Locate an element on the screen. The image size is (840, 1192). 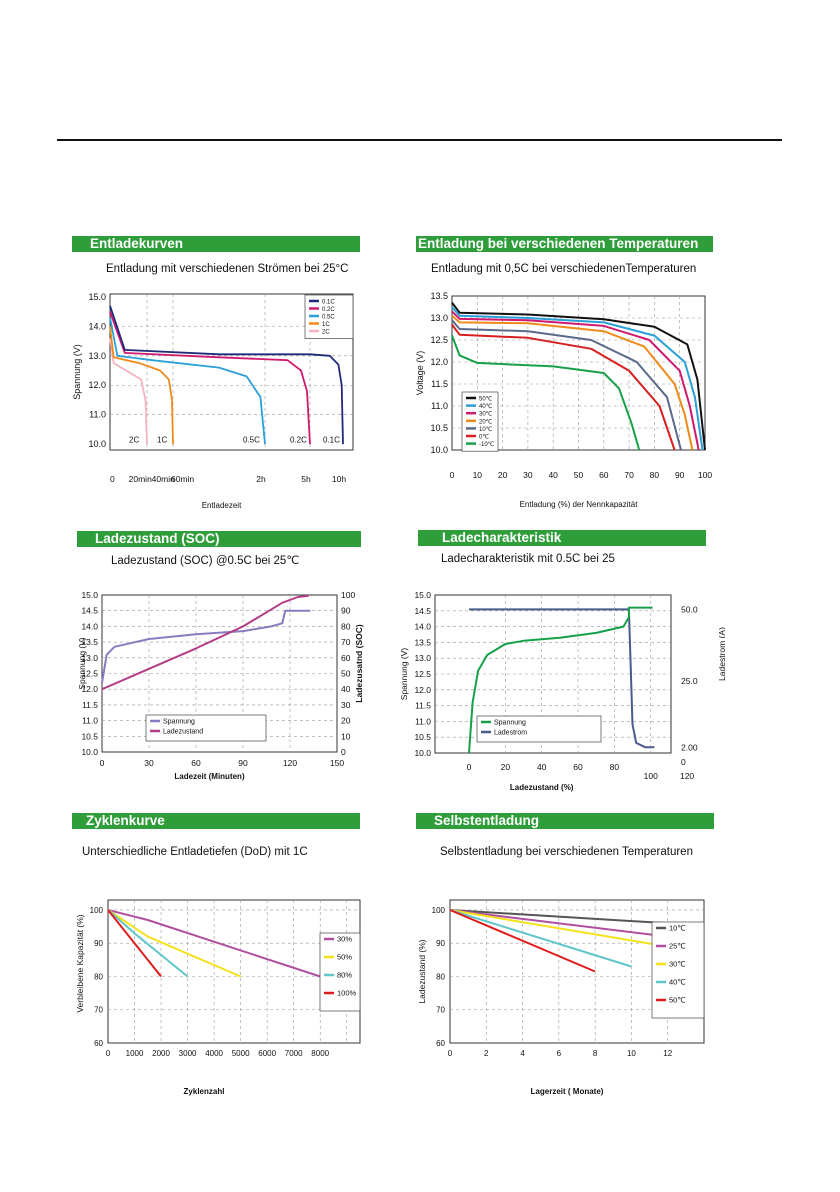
legend-label: 0℃ is located at coordinates (484, 437).